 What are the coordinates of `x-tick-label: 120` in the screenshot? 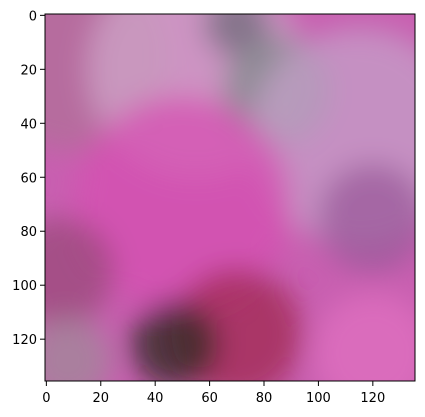 It's located at (372, 398).